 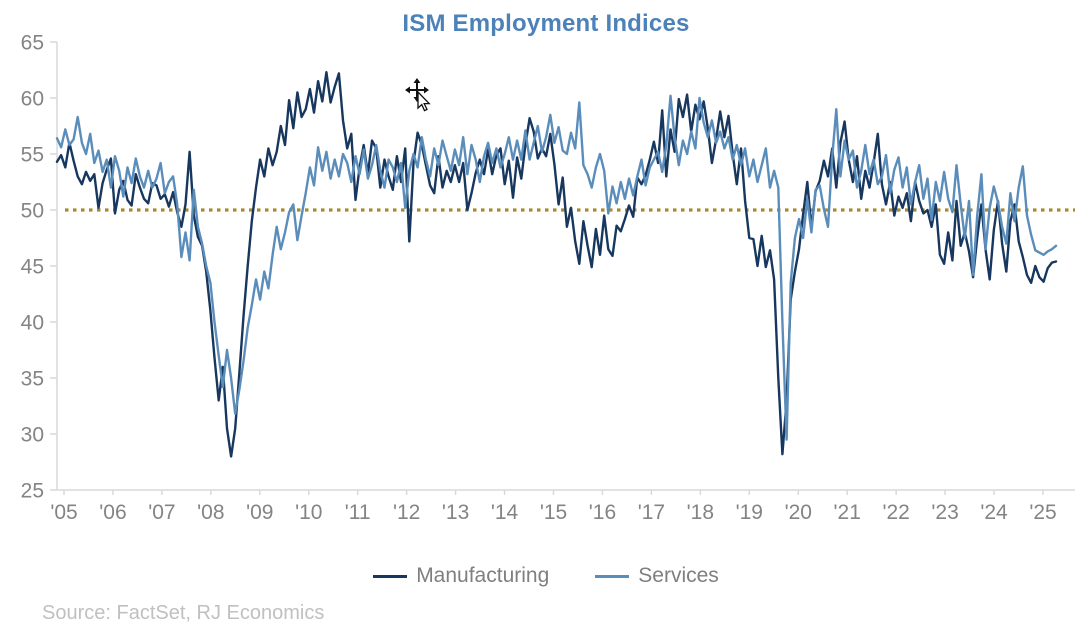 I want to click on mouse-cursor, so click(x=418, y=95).